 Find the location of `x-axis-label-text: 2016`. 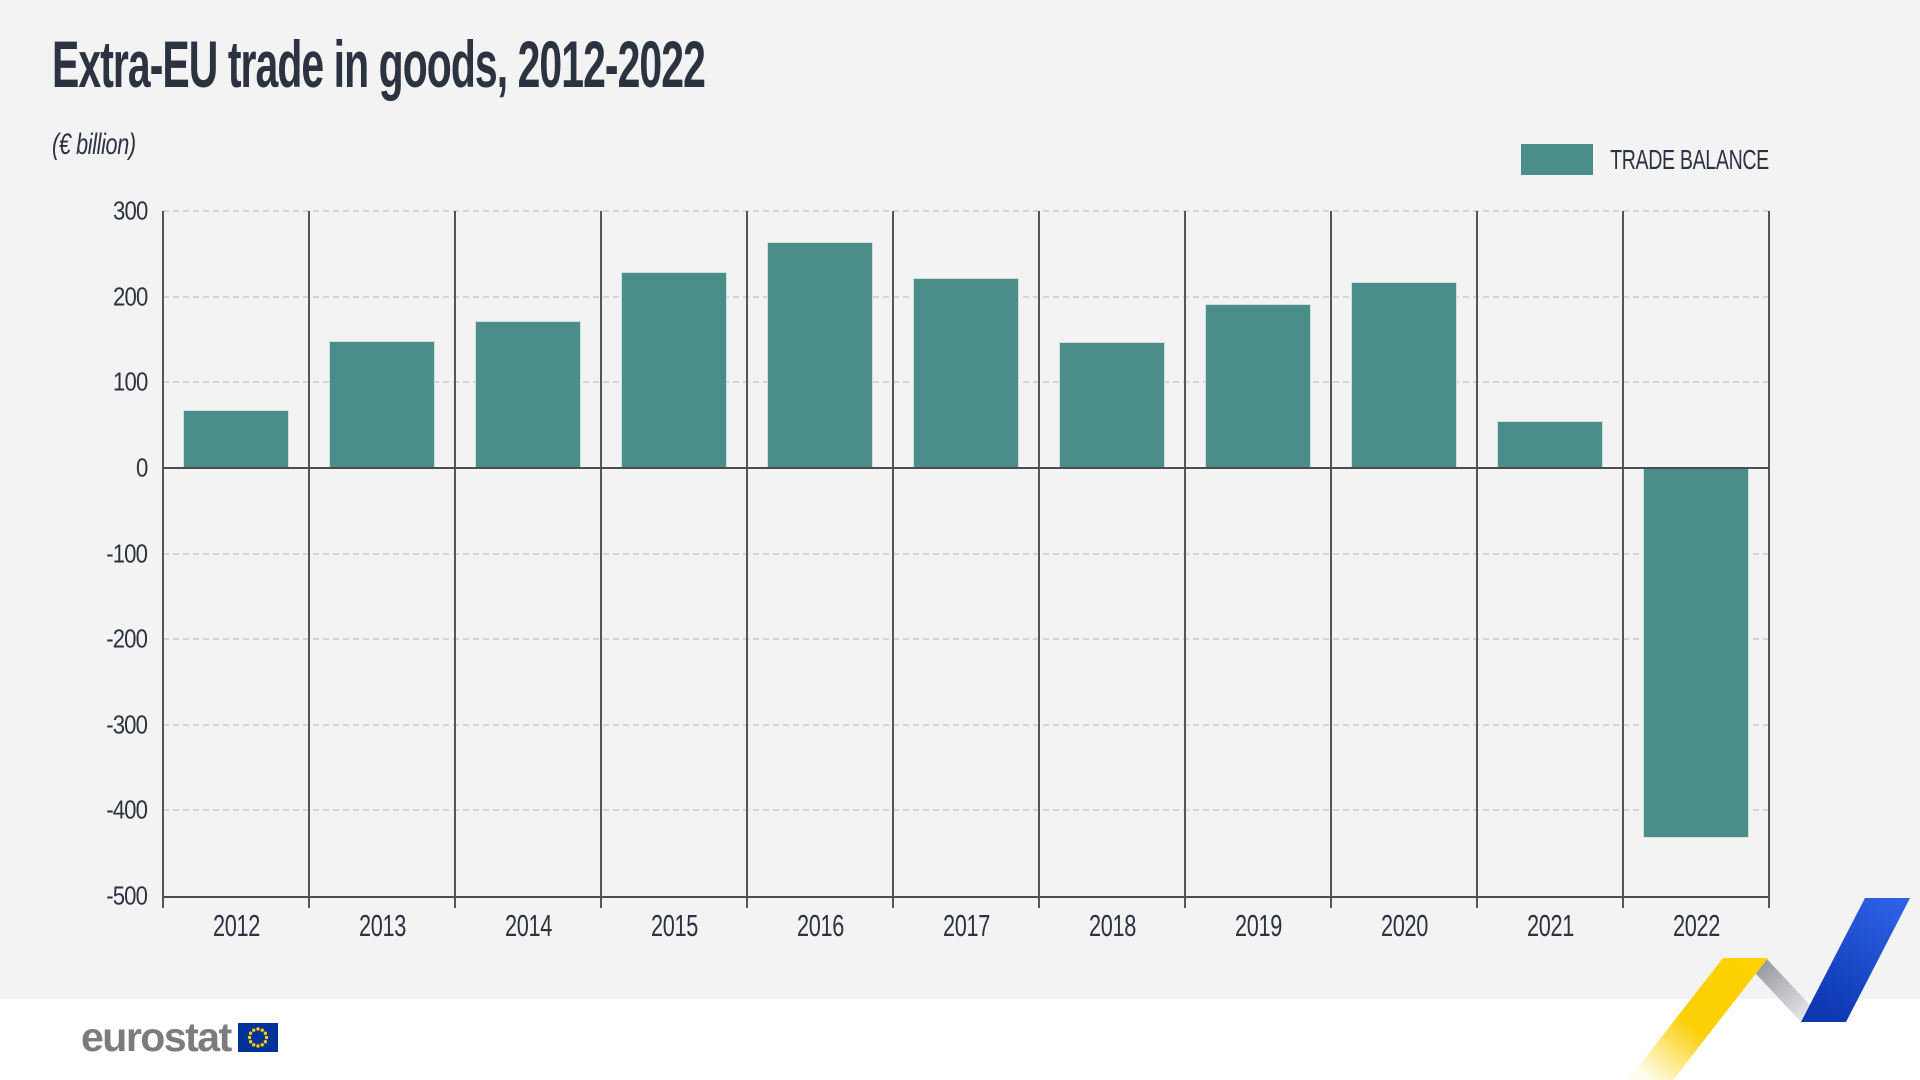

x-axis-label-text: 2016 is located at coordinates (820, 925).